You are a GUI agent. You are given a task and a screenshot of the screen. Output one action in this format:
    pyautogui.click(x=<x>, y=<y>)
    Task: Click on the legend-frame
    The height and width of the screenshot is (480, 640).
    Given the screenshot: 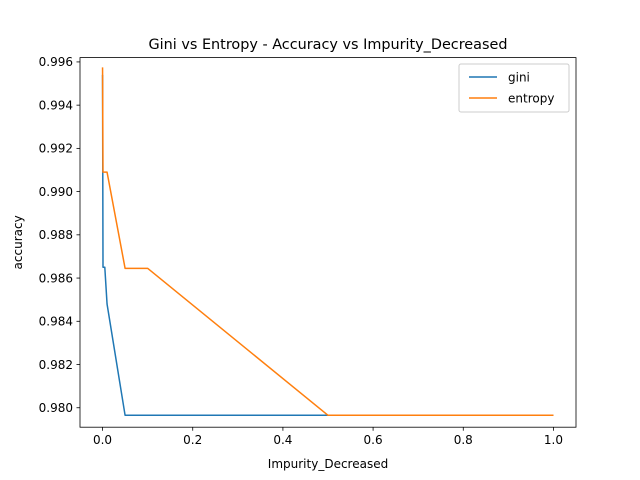 What is the action you would take?
    pyautogui.click(x=514, y=88)
    